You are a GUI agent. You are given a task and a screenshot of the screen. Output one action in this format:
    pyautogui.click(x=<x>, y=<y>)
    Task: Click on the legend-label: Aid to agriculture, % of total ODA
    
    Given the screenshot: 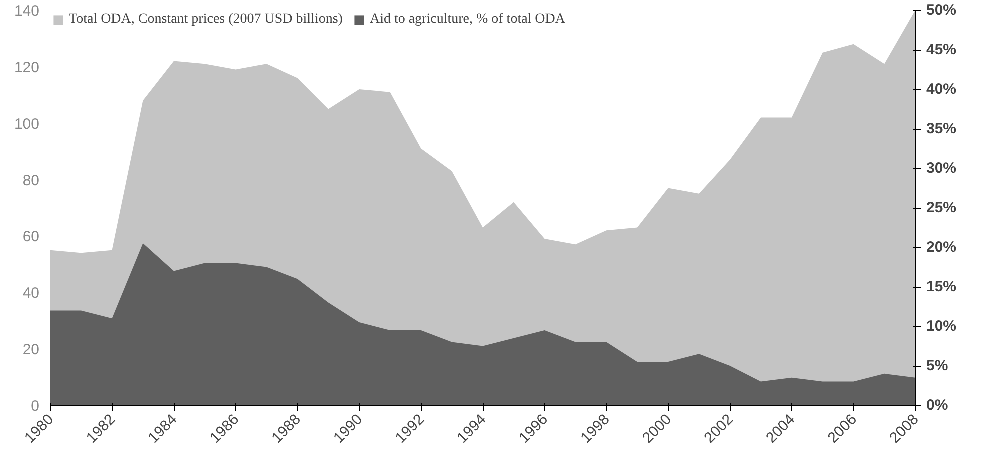 What is the action you would take?
    pyautogui.click(x=468, y=20)
    